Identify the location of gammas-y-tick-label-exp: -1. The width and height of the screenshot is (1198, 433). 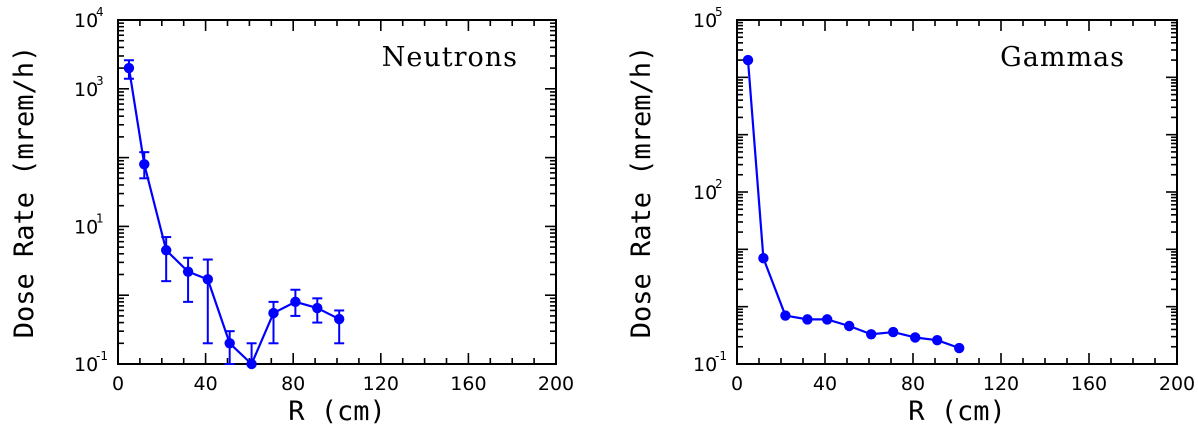
(721, 356).